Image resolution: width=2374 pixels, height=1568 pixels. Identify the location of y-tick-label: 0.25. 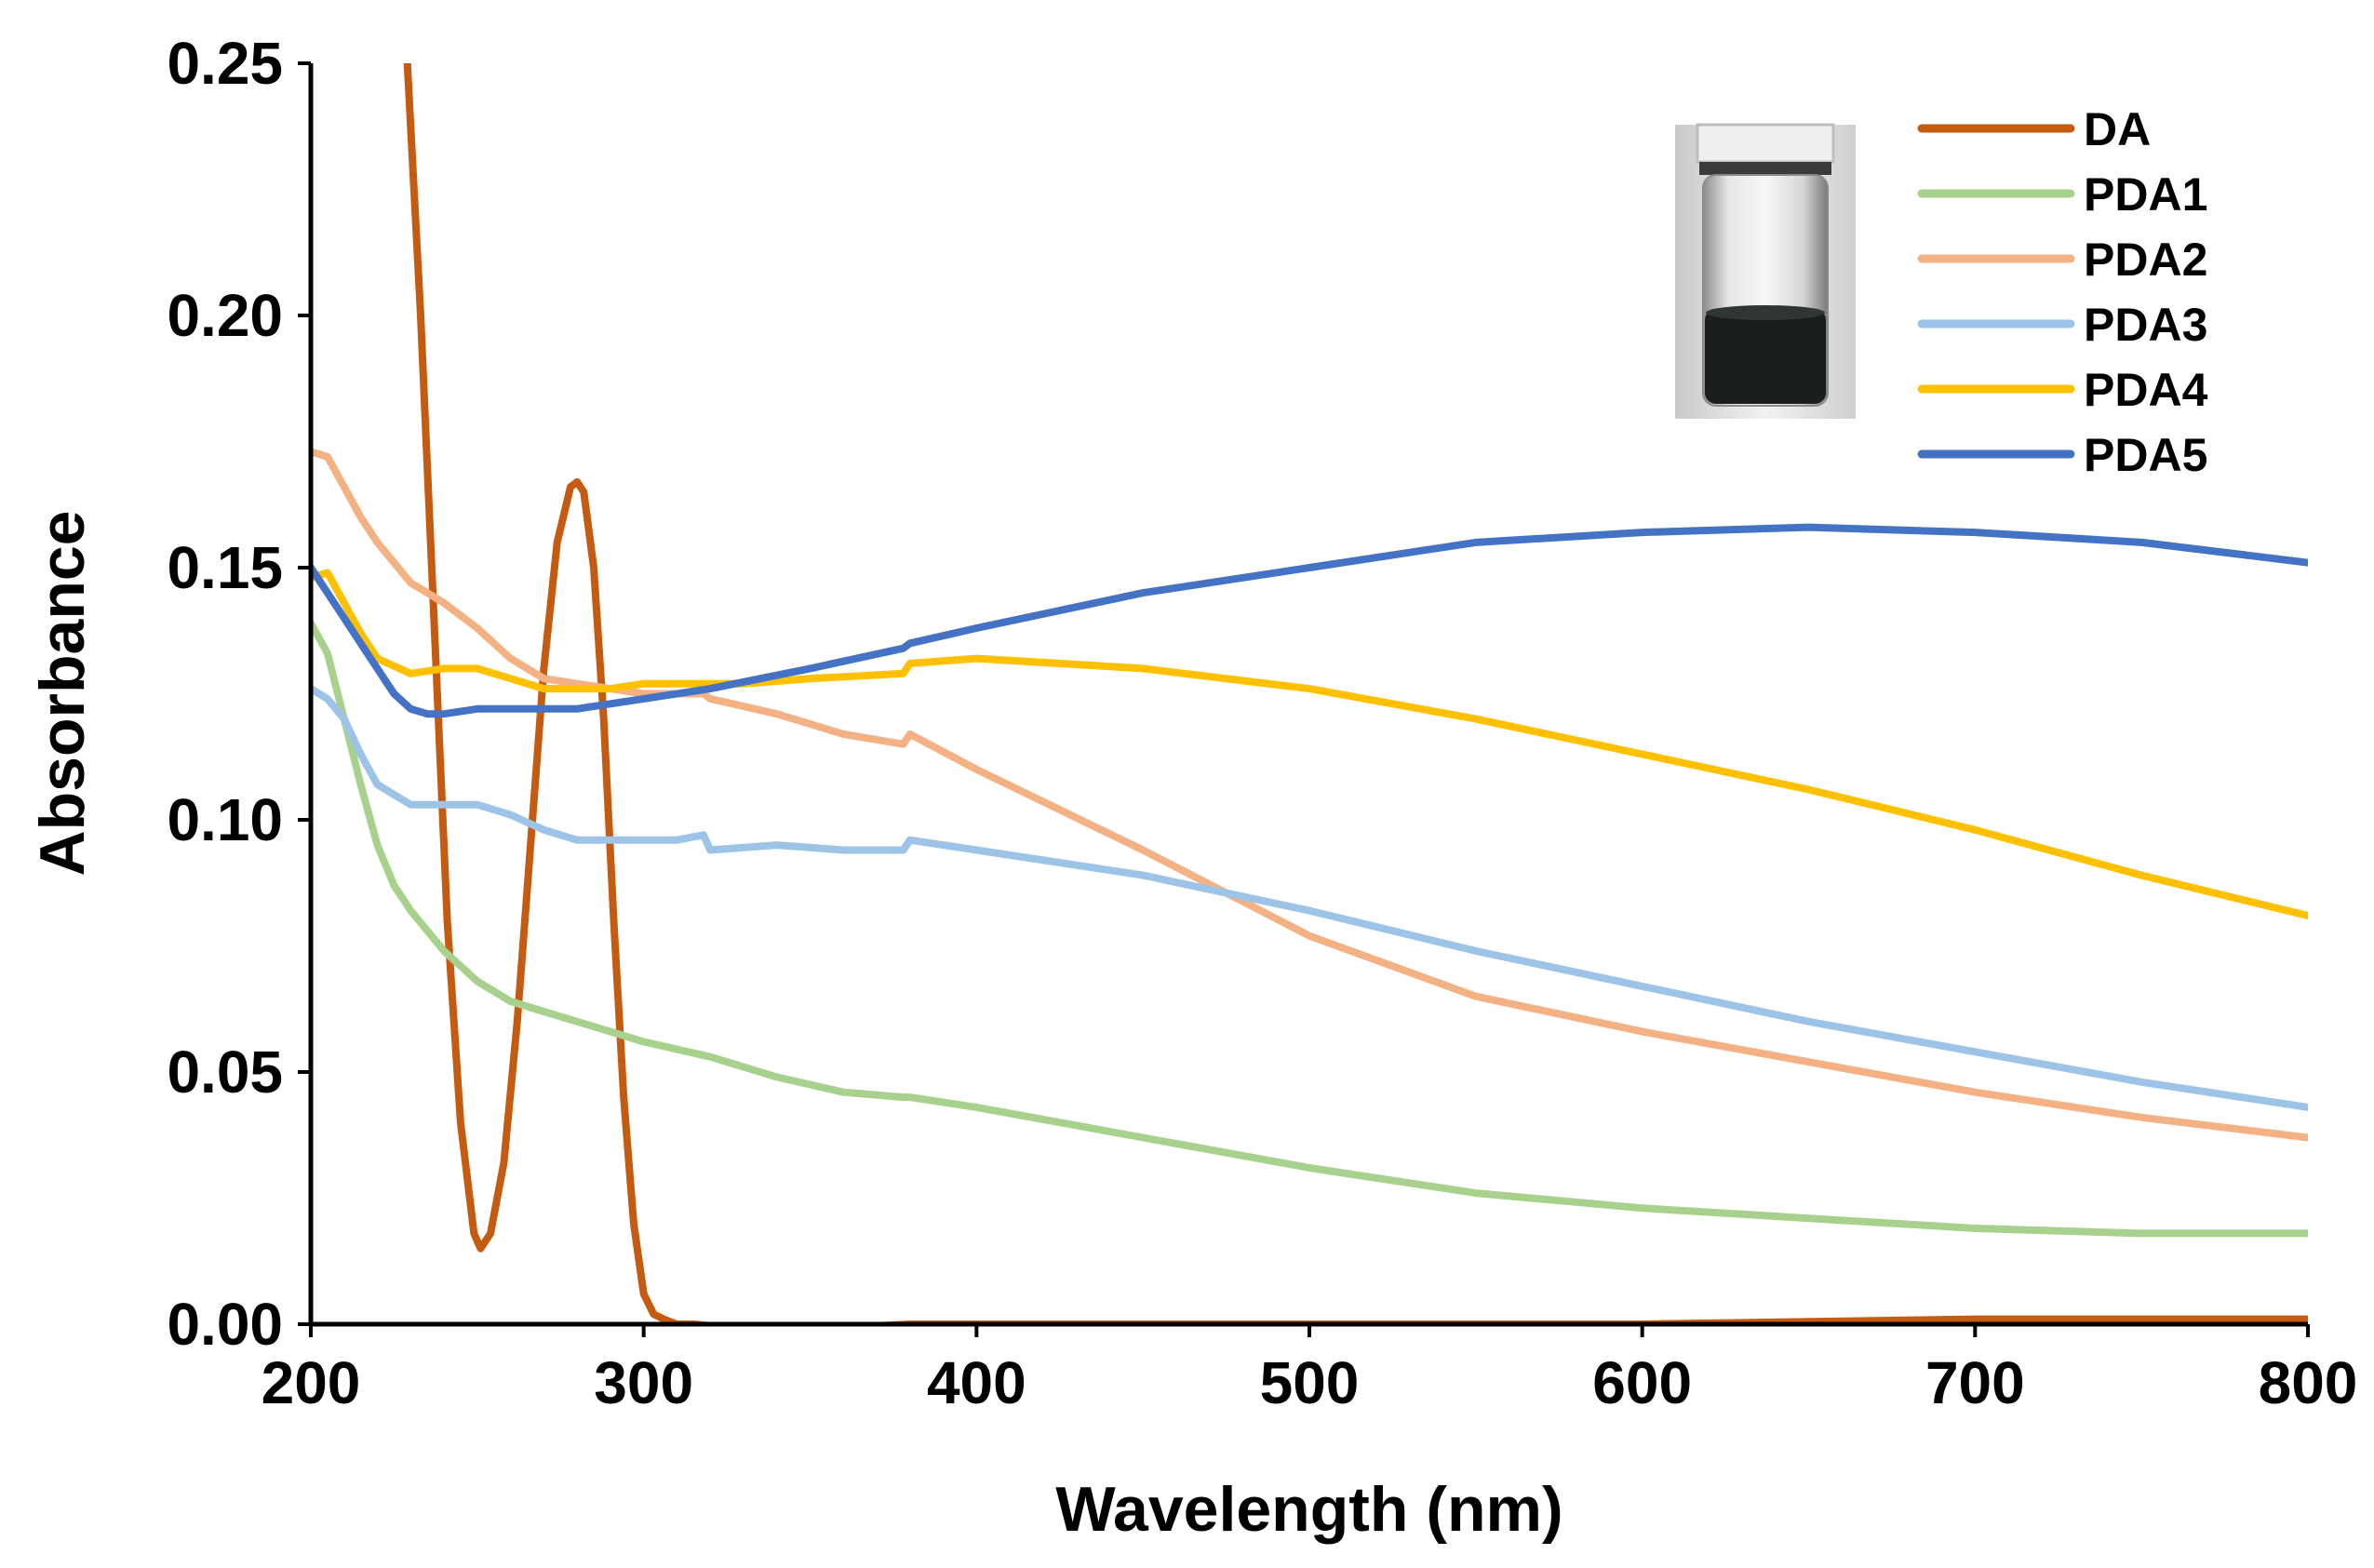
(225, 63).